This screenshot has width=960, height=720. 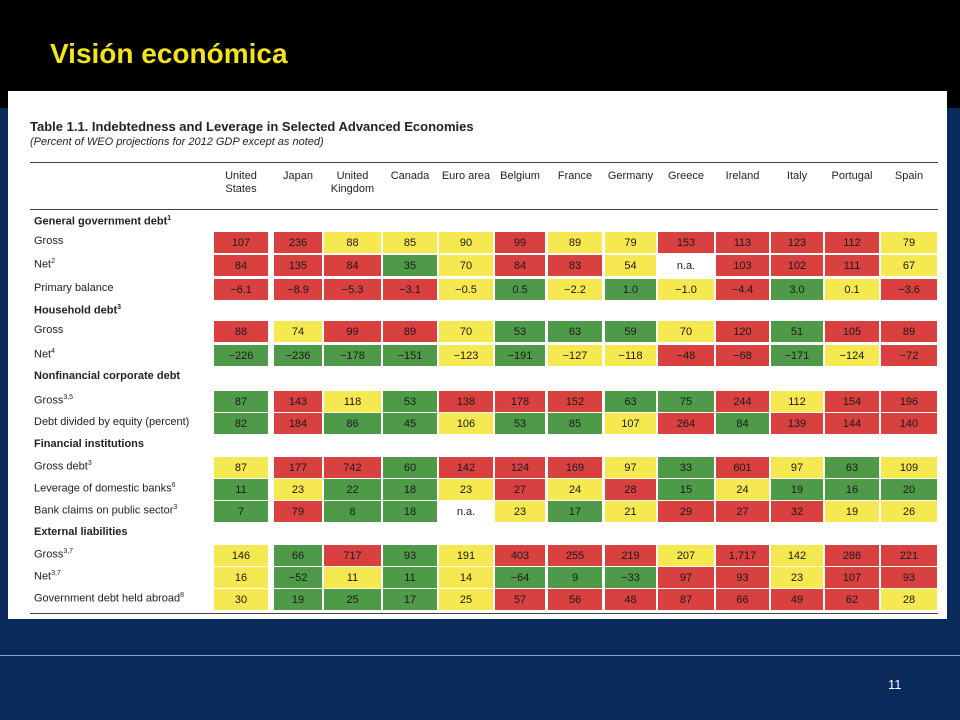 I want to click on table-cell: 18, so click(x=410, y=511).